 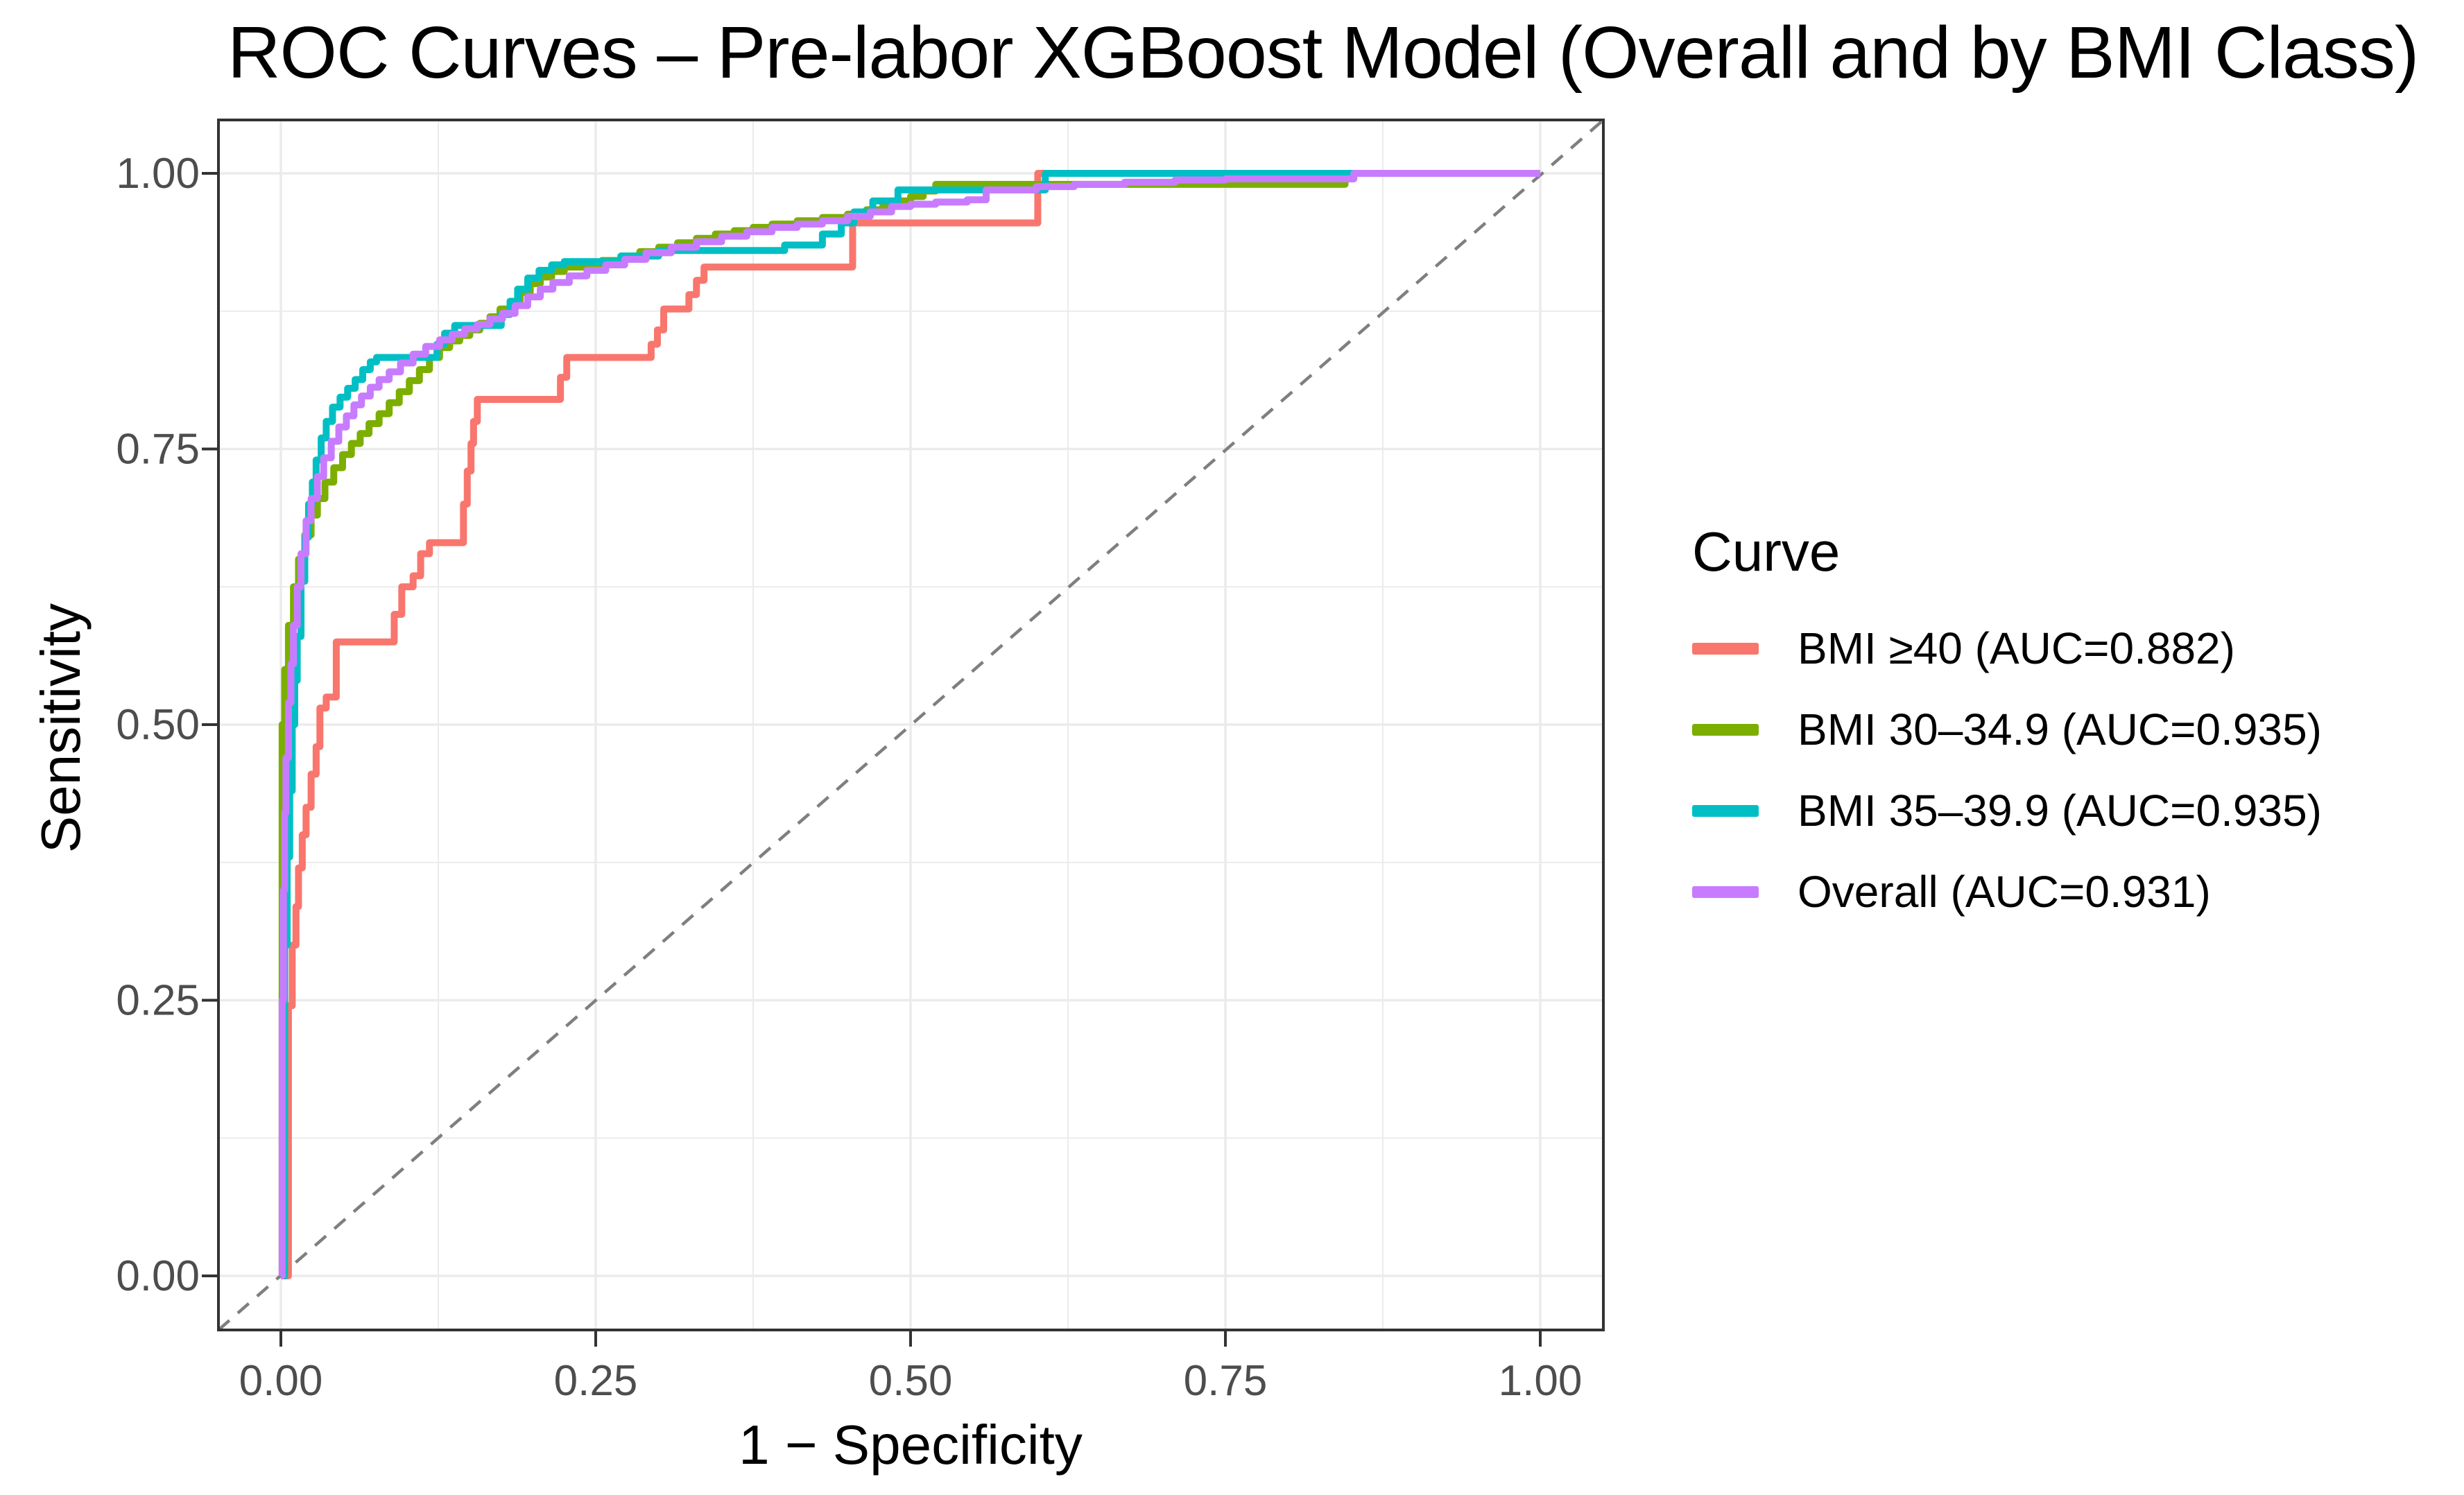 What do you see at coordinates (2060, 729) in the screenshot?
I see `legend-label: BMI 30–34.9 (AUC=0.935)` at bounding box center [2060, 729].